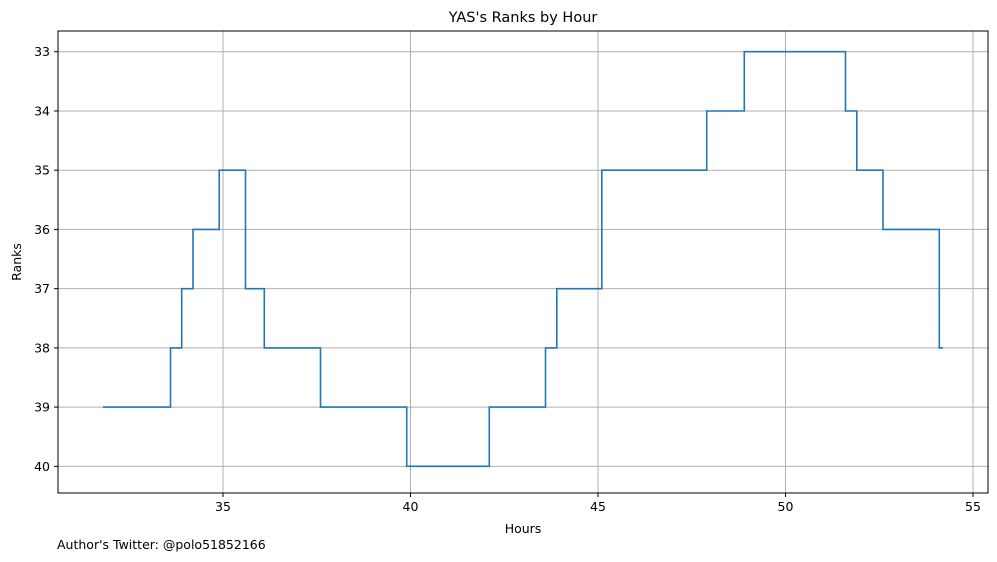  What do you see at coordinates (411, 506) in the screenshot?
I see `x-tick-label: 40` at bounding box center [411, 506].